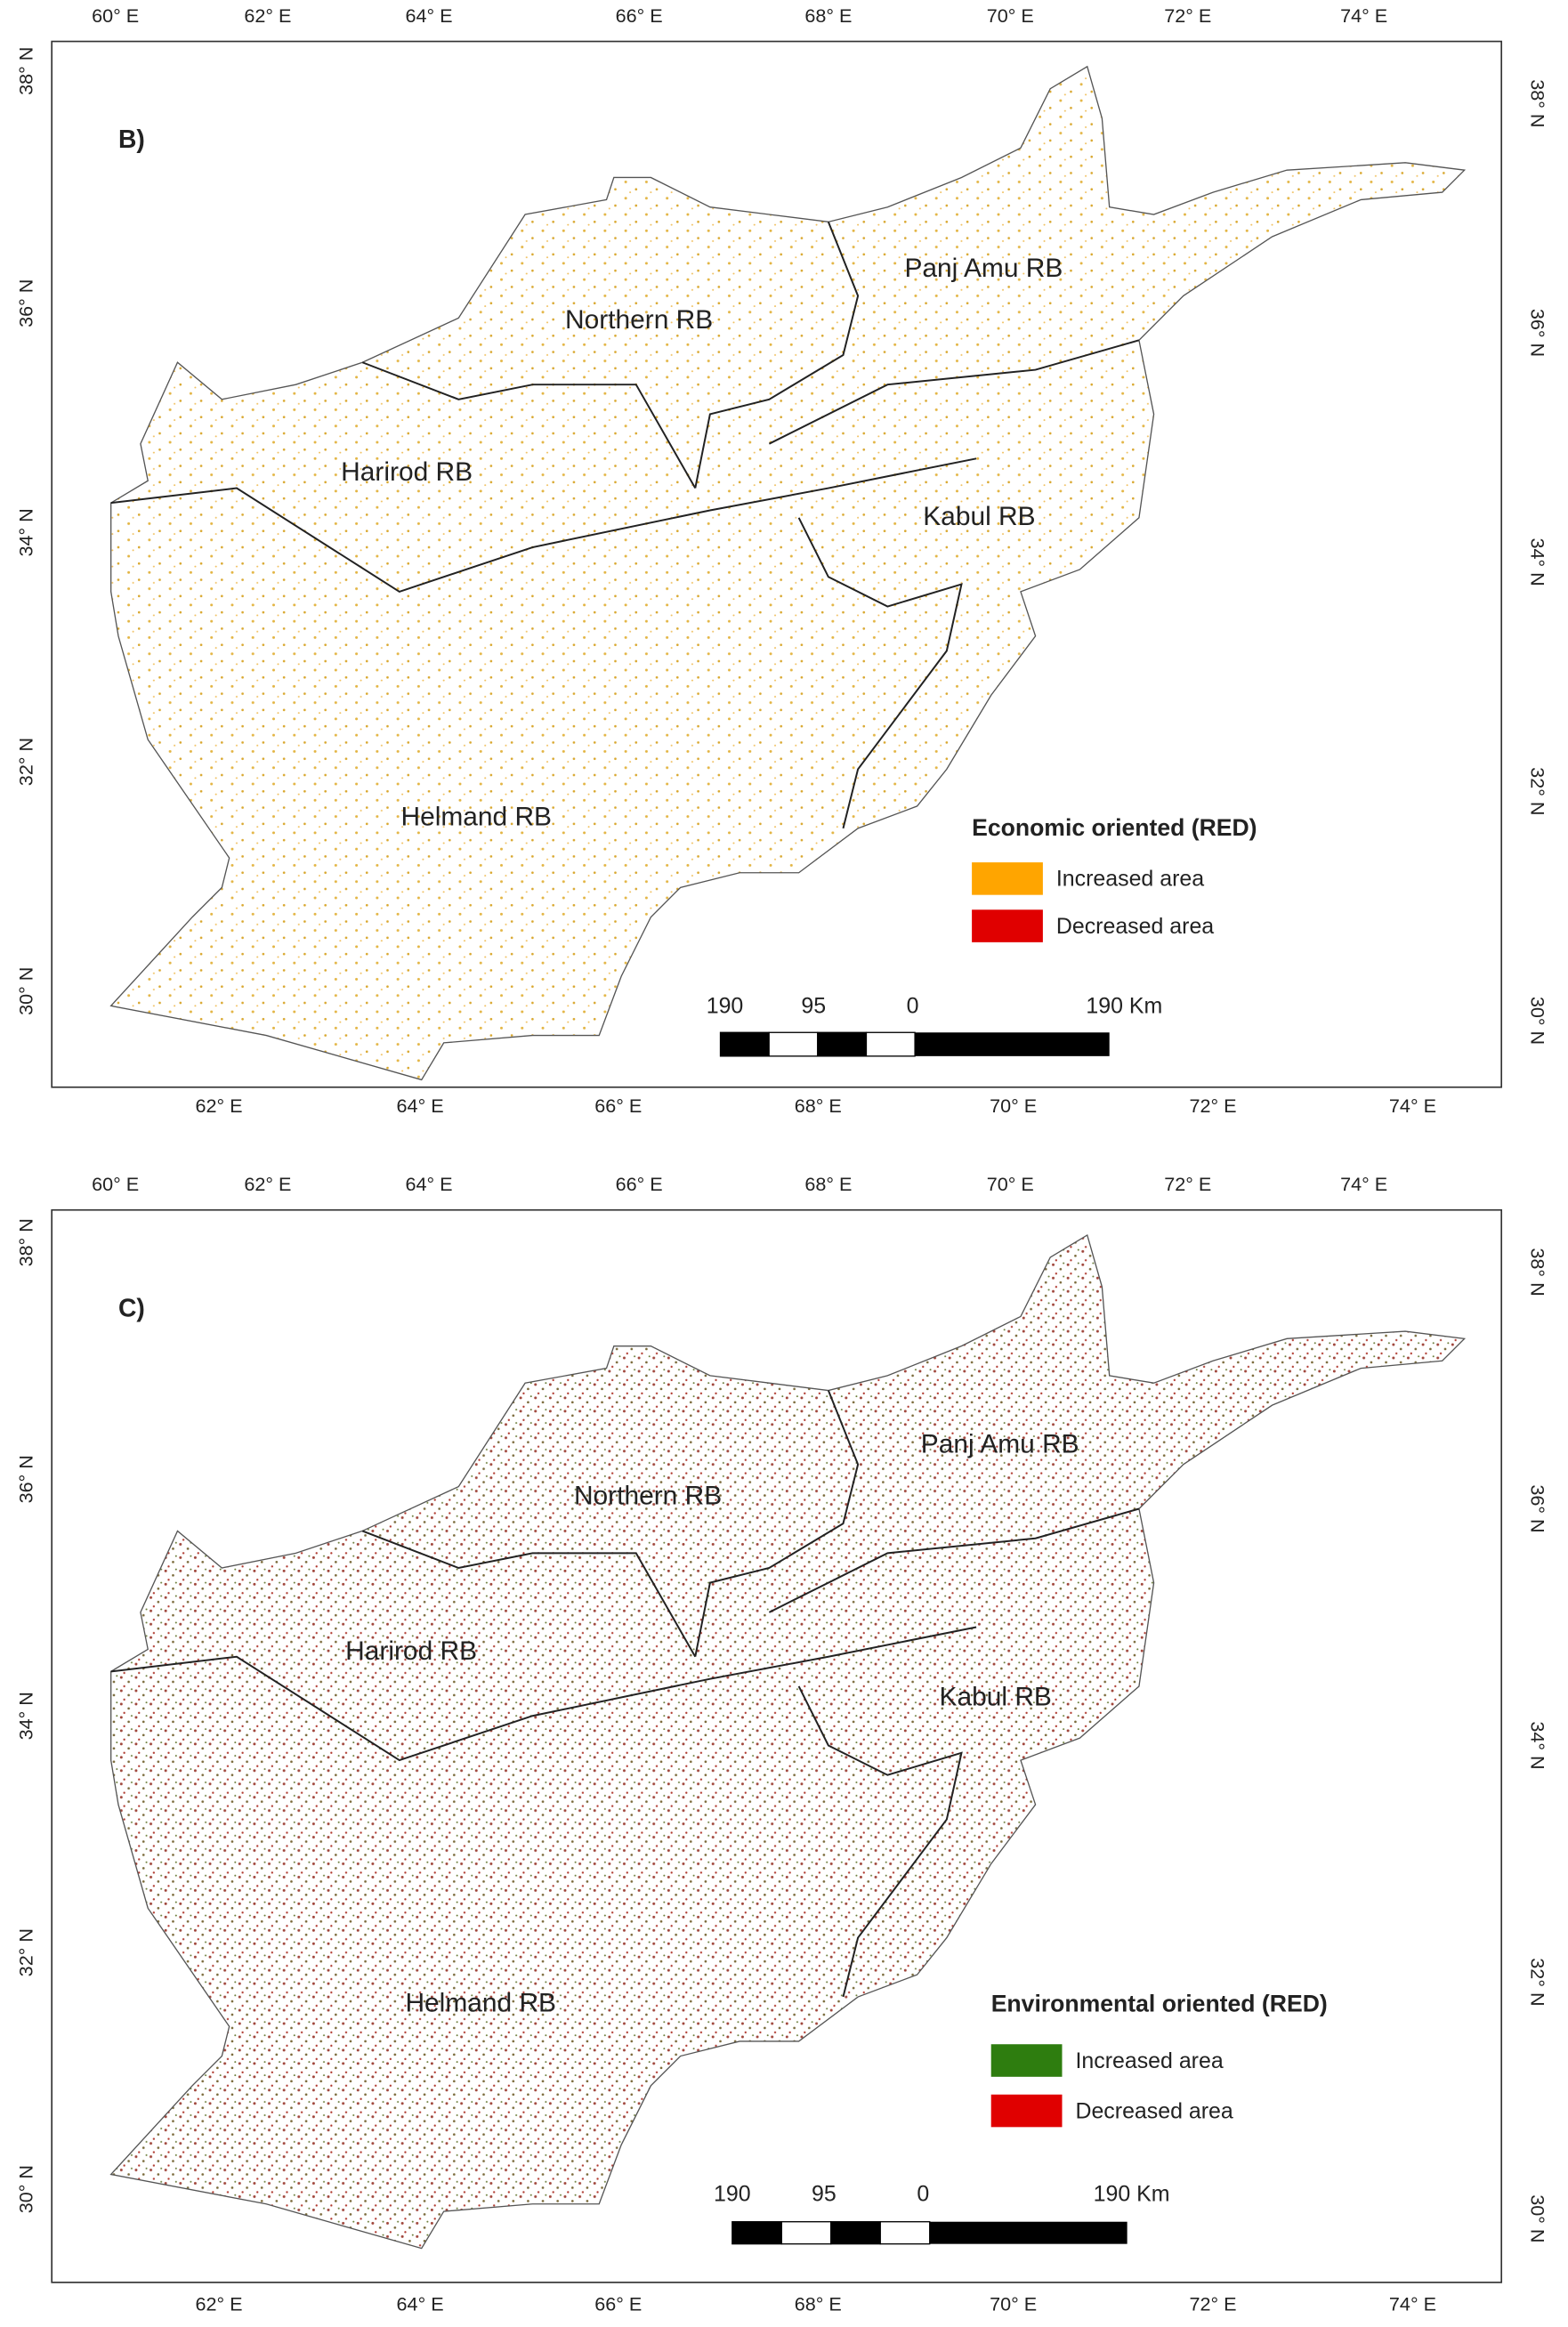 The width and height of the screenshot is (1568, 2327). I want to click on panel-label: B), so click(131, 139).